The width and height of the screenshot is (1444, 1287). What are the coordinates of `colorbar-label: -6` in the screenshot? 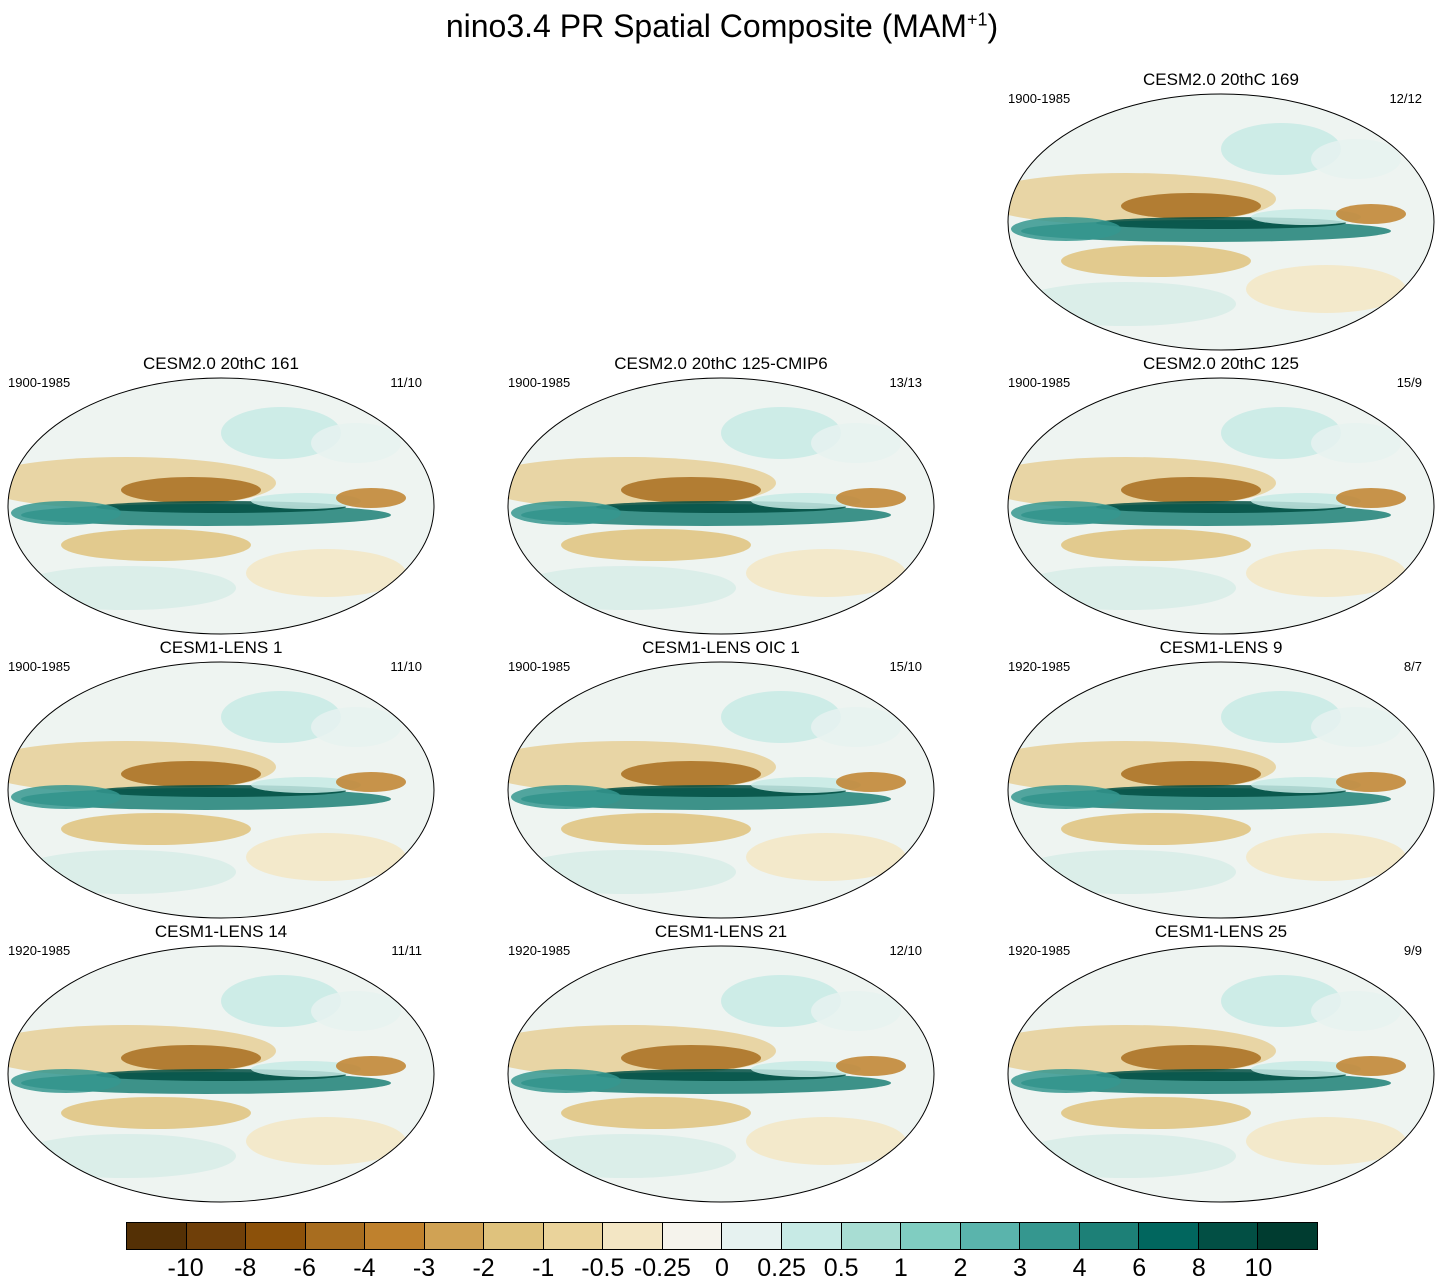 It's located at (304, 1268).